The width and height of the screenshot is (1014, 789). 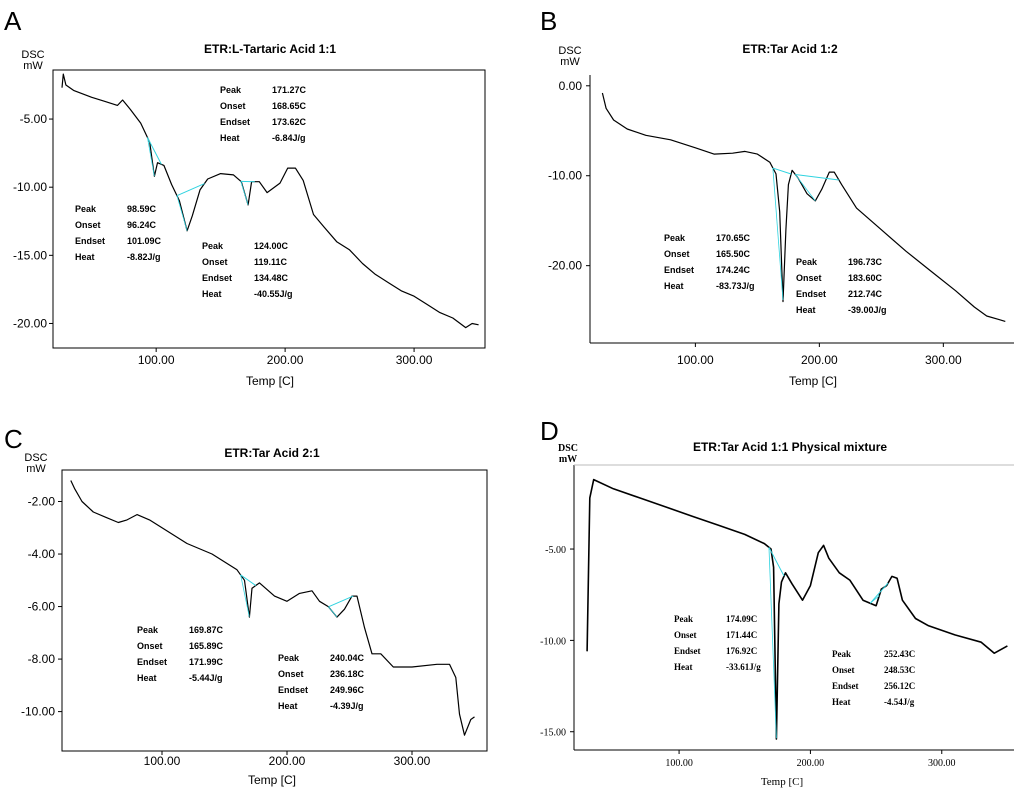 I want to click on annotation-value-a: 119.11C, so click(x=271, y=262).